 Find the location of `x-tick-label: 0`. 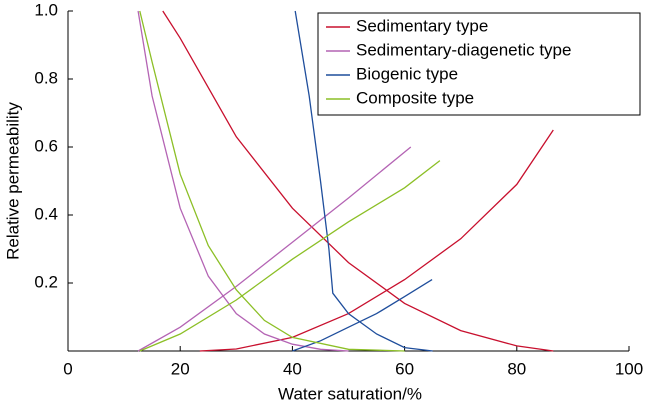

x-tick-label: 0 is located at coordinates (67, 368).